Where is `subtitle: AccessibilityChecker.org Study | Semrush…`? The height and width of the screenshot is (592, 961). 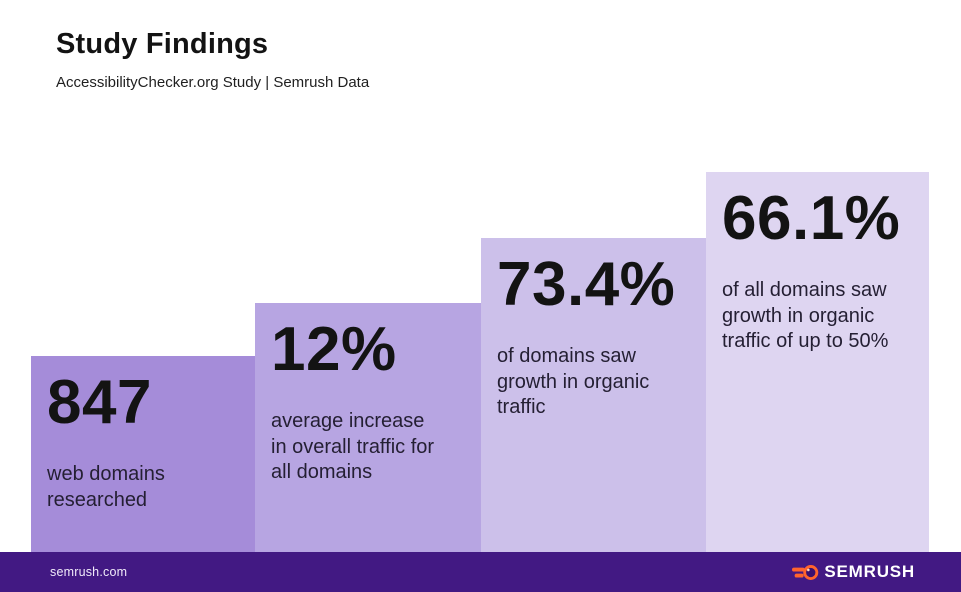 subtitle: AccessibilityChecker.org Study | Semrush… is located at coordinates (213, 82).